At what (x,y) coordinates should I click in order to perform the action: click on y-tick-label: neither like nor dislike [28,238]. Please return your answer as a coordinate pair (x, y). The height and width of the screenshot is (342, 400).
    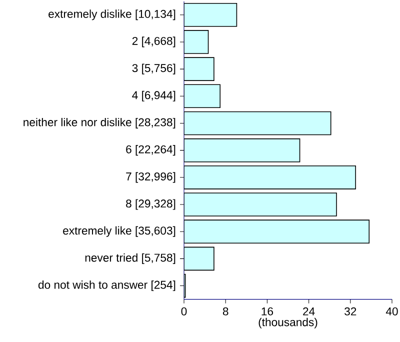
    Looking at the image, I should click on (100, 123).